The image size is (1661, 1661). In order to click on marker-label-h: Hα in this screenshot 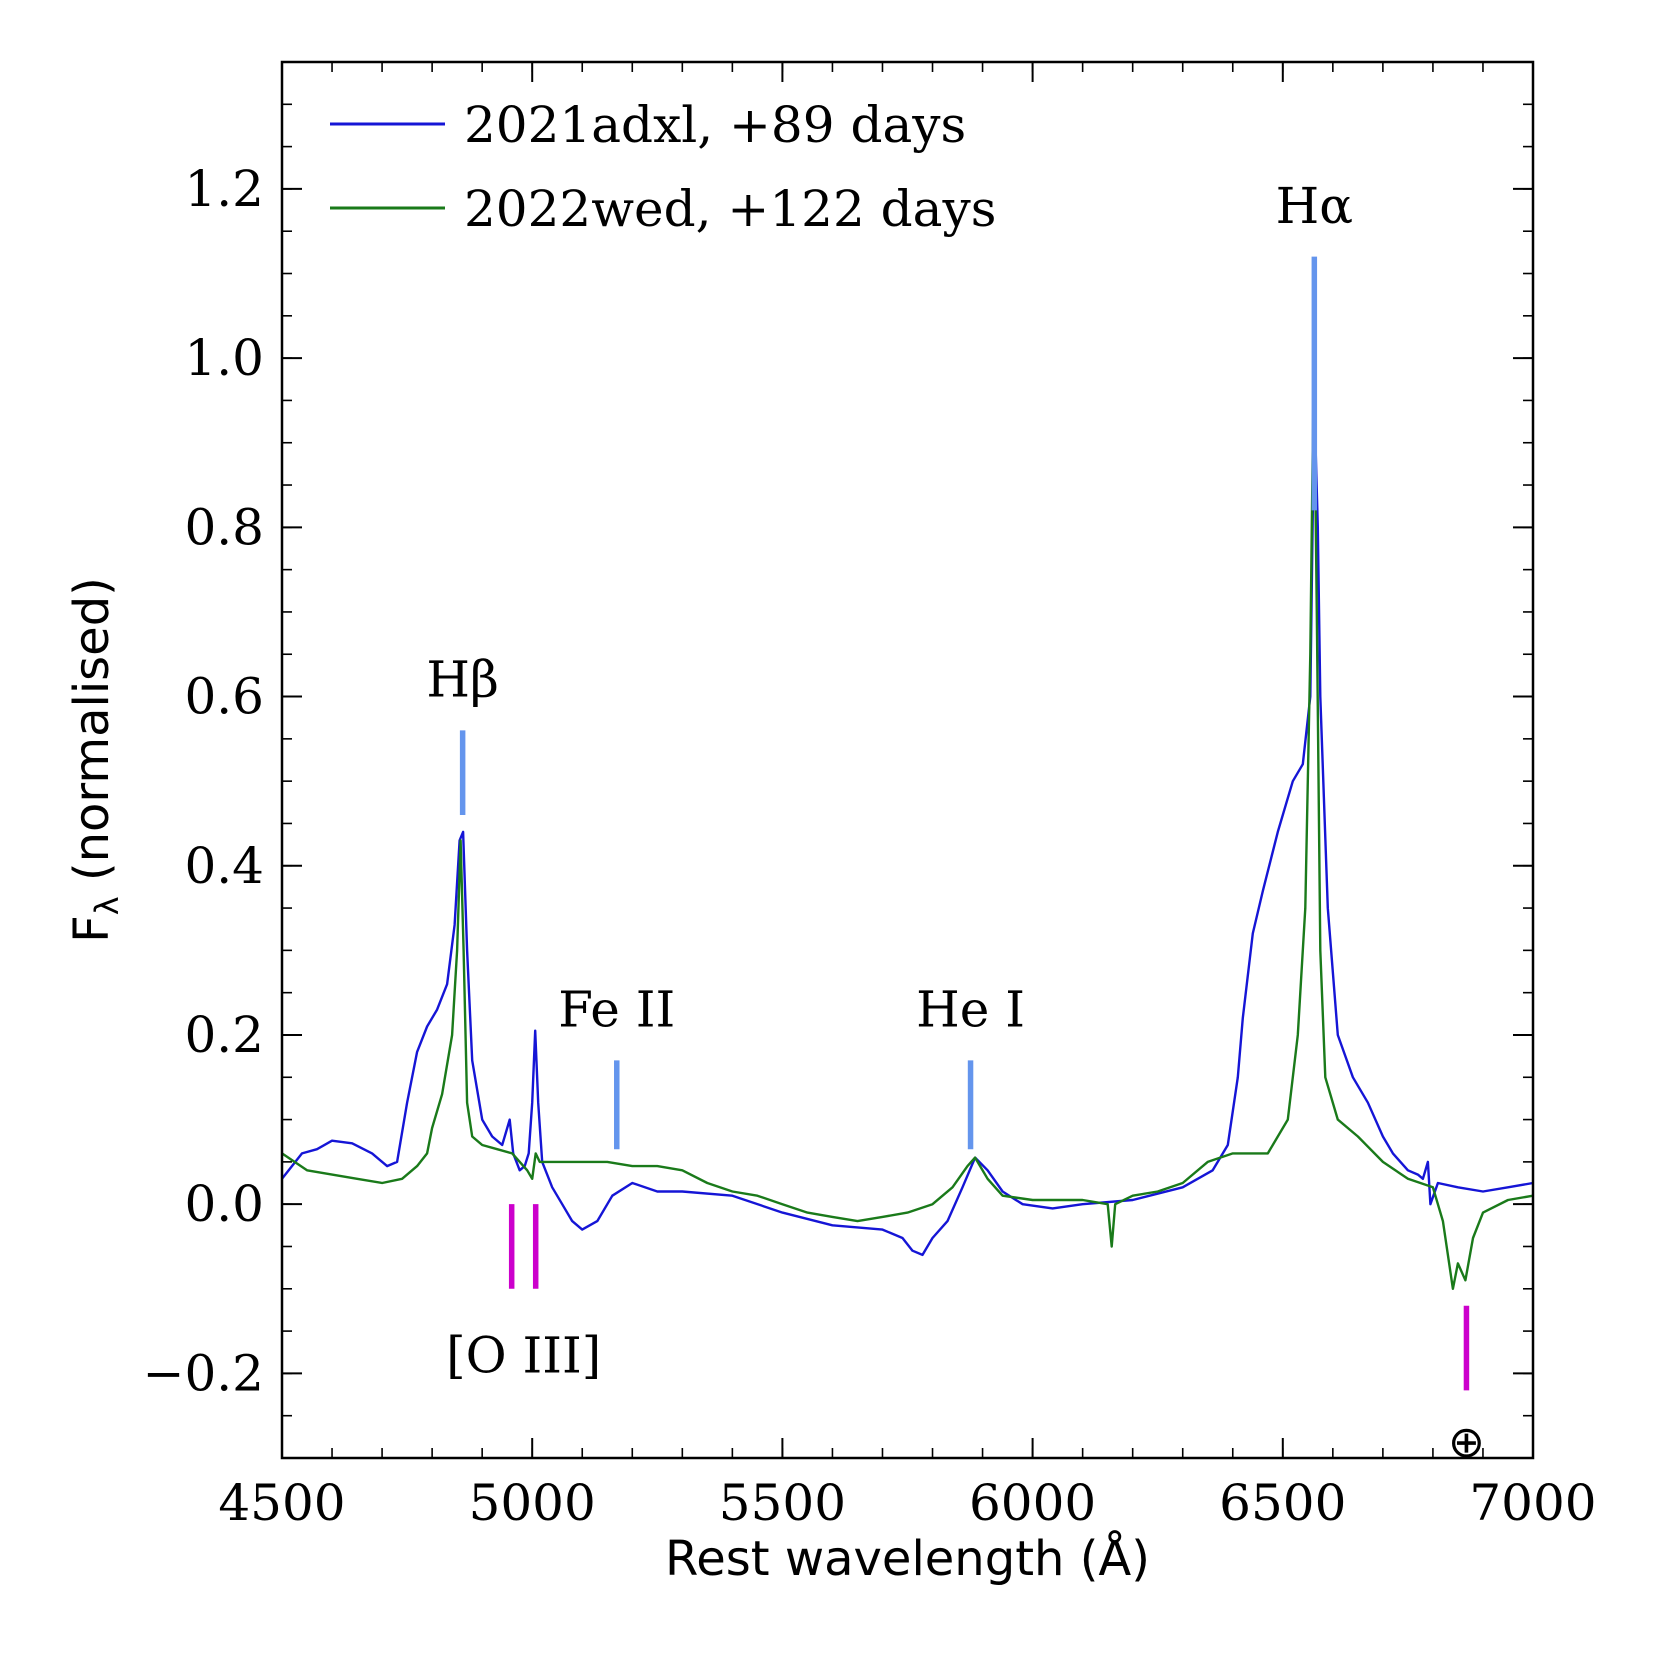, I will do `click(1314, 206)`.